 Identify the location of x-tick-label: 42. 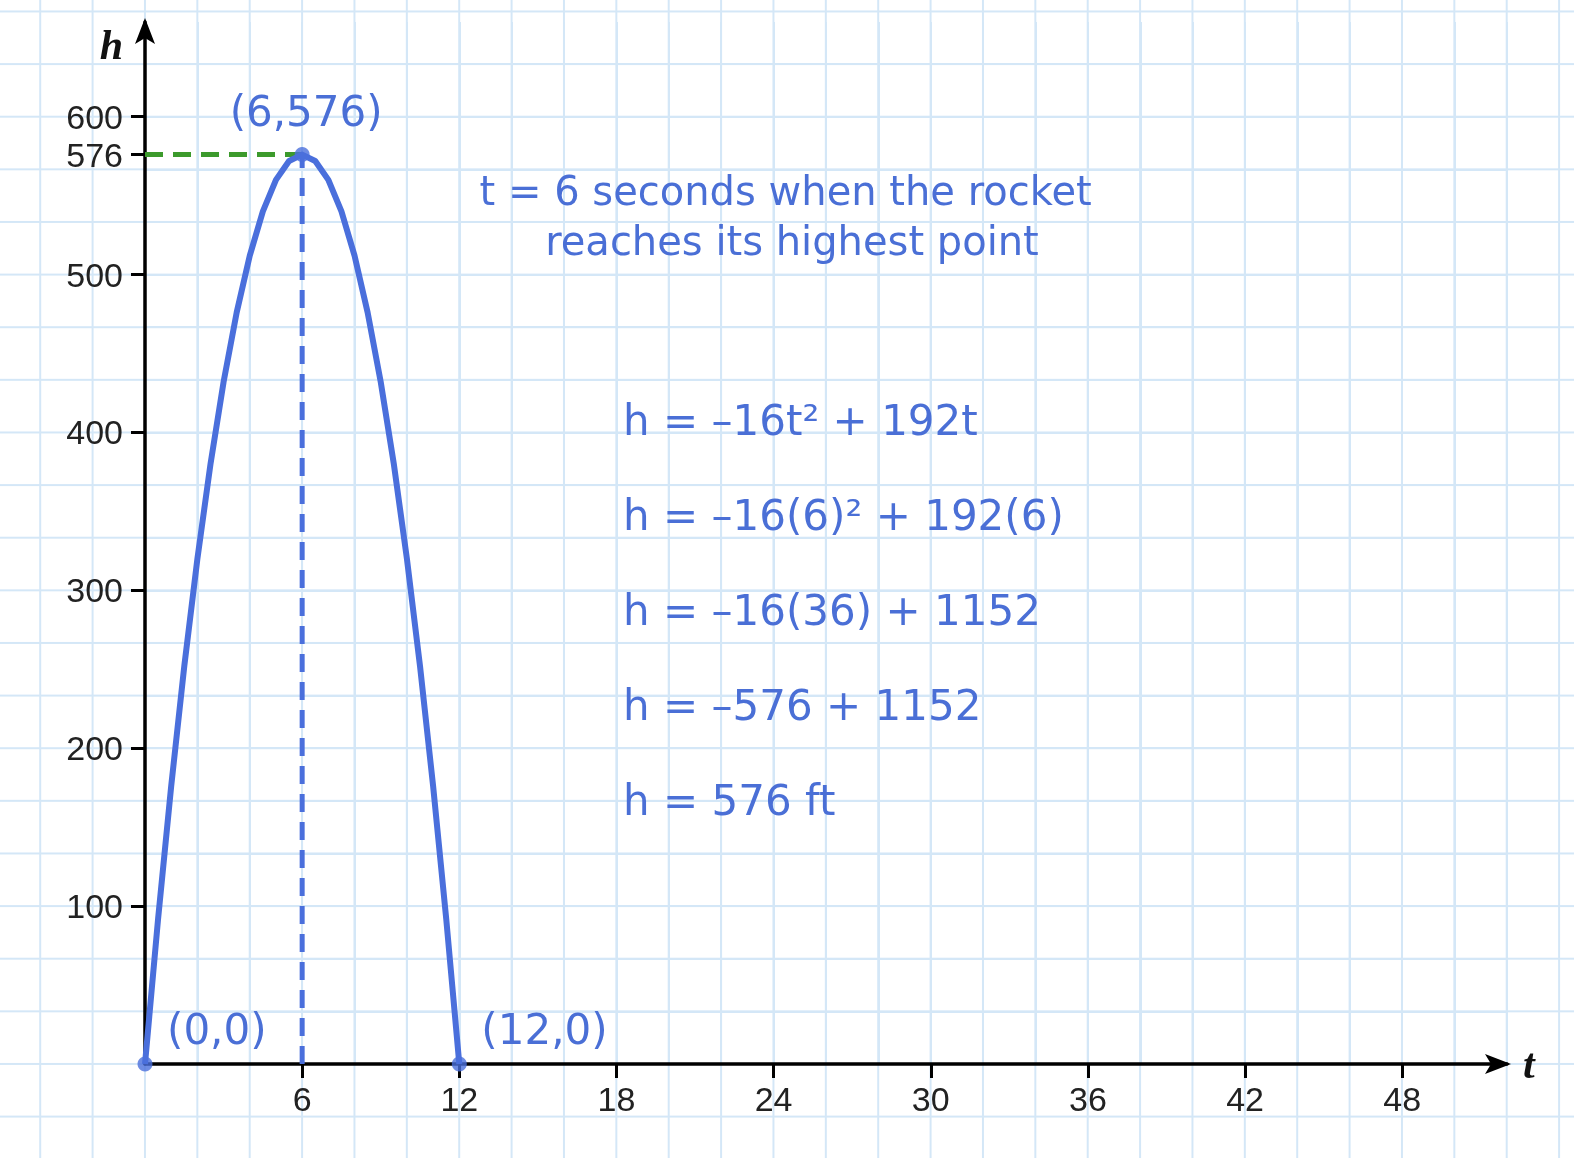
(1245, 1099).